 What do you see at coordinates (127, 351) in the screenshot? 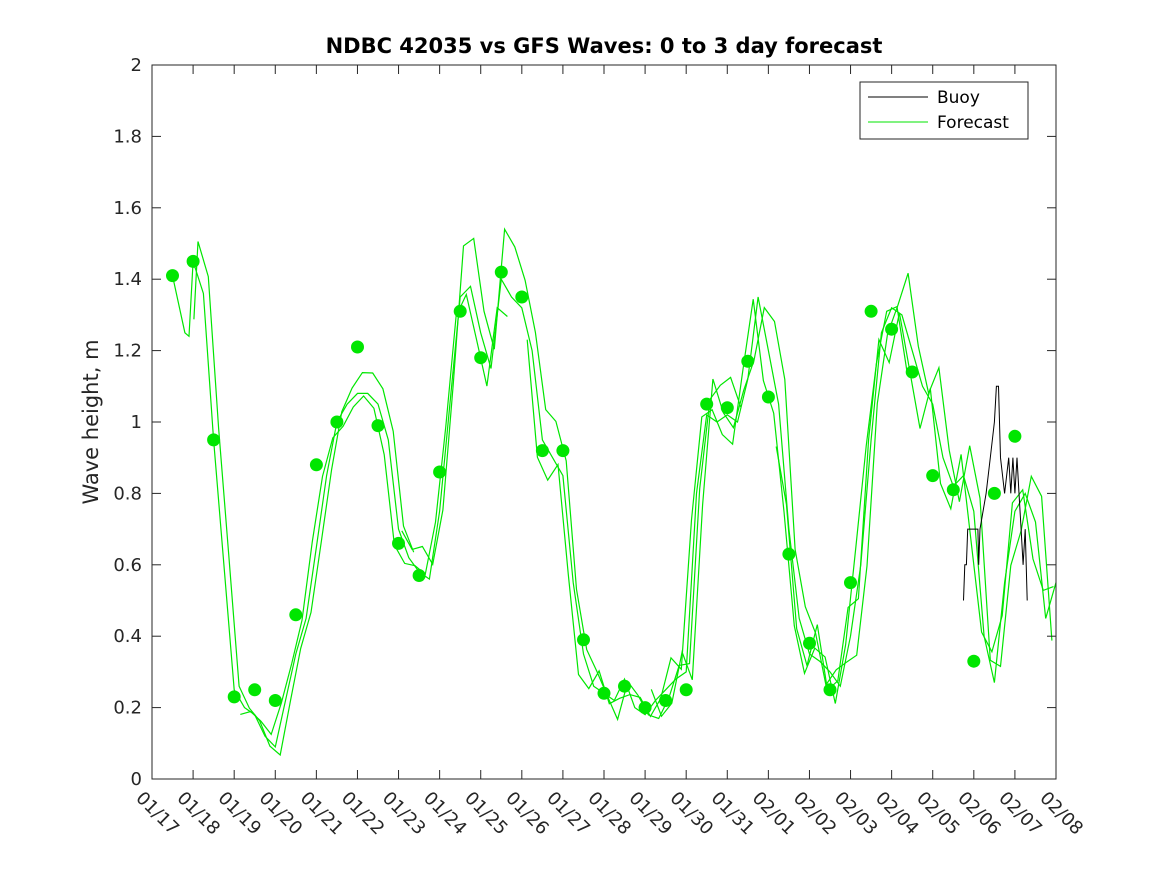
I see `y-tick-label: 1.2` at bounding box center [127, 351].